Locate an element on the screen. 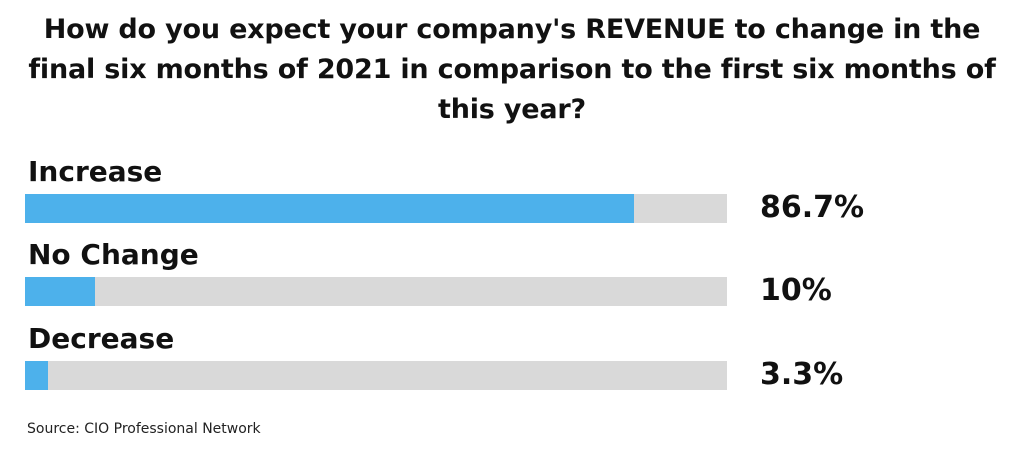 This screenshot has width=1024, height=468. source-note: Source: CIO Professional Network is located at coordinates (144, 429).